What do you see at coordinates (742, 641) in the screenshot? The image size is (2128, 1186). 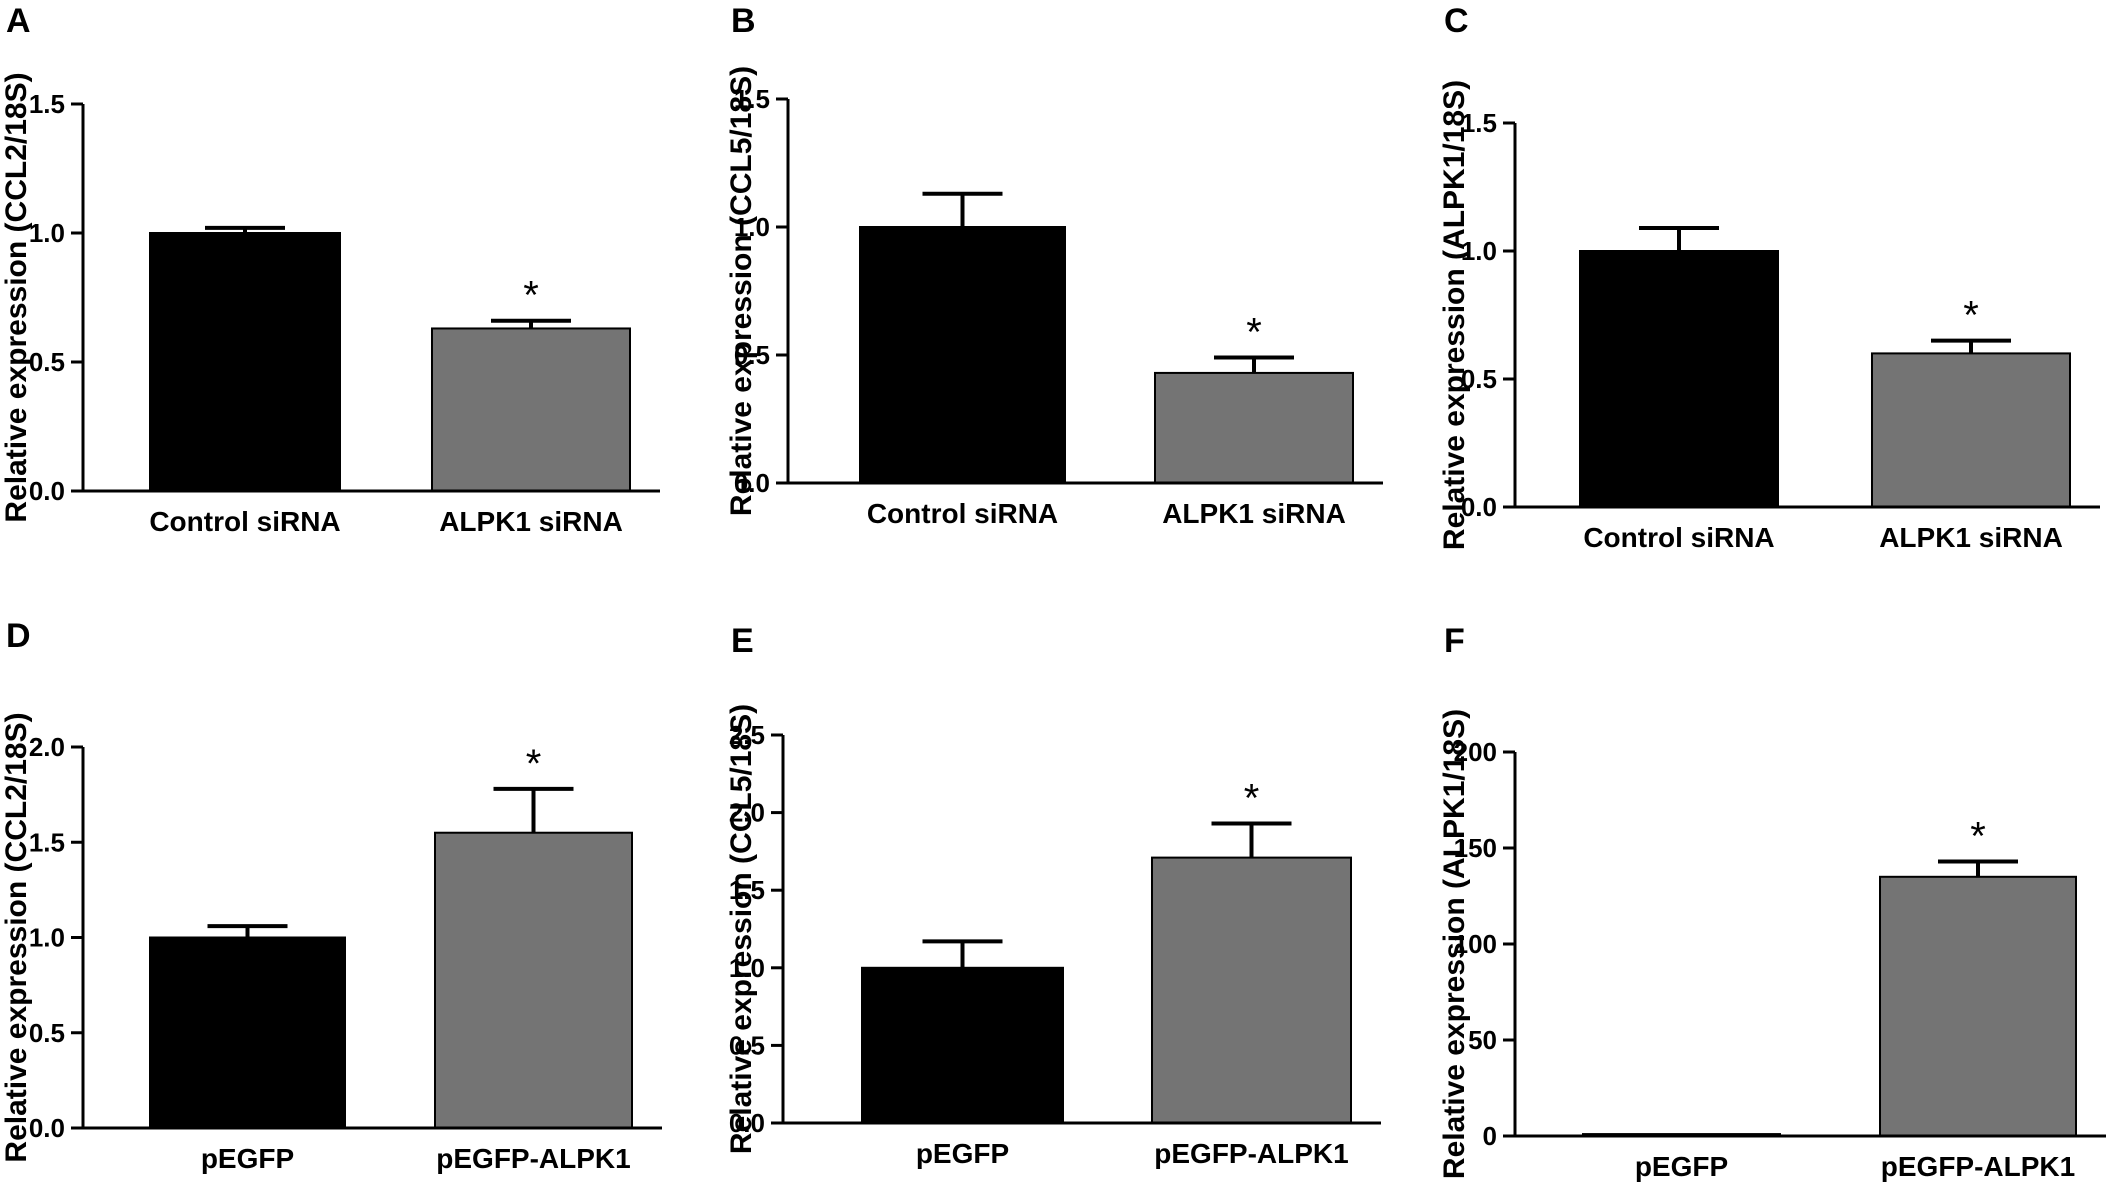 I see `panel-label: E` at bounding box center [742, 641].